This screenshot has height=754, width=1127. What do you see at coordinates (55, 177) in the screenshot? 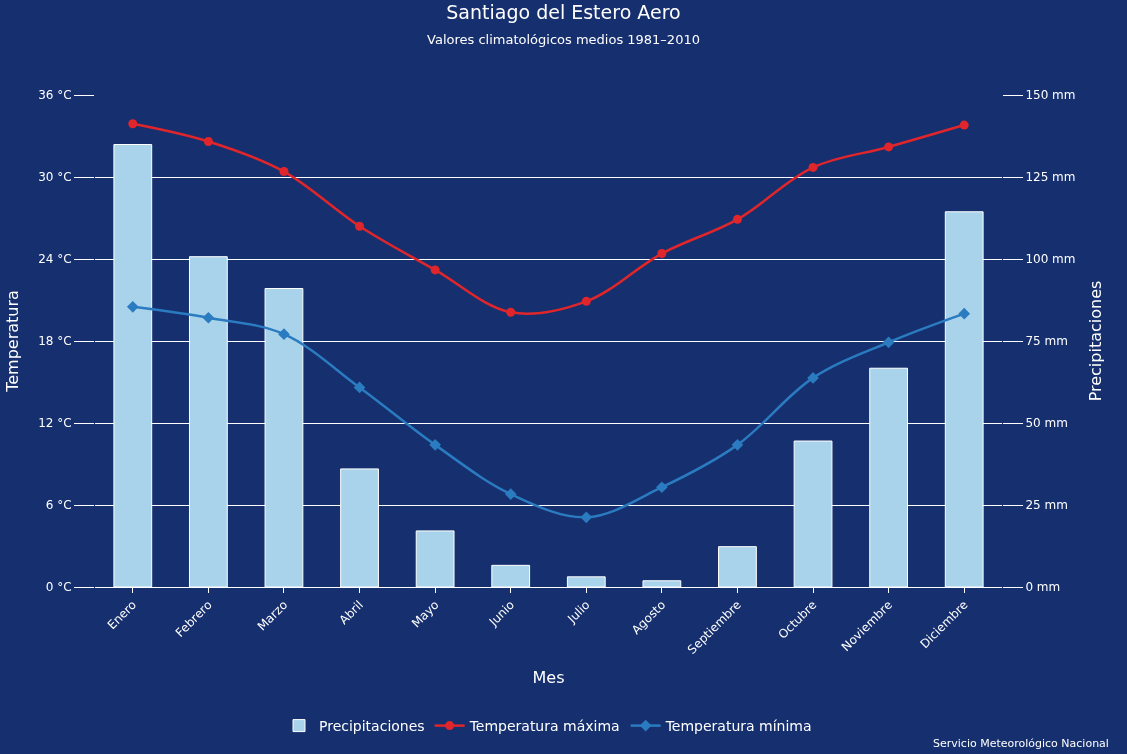
I see `y-tick-label: 30 °C` at bounding box center [55, 177].